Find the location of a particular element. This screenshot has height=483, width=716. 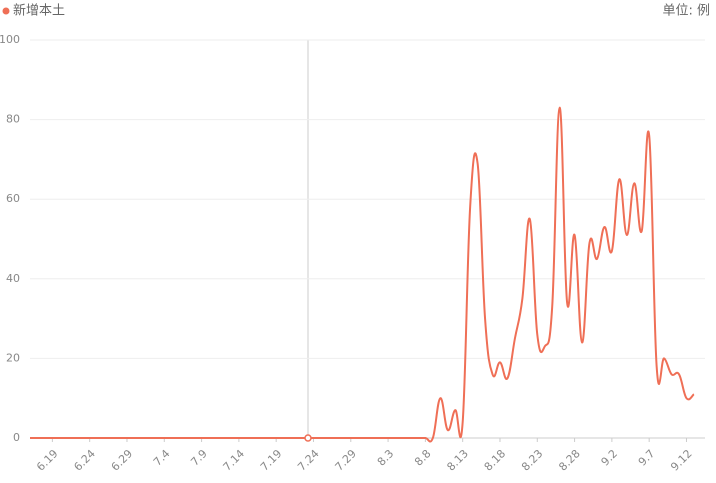

x-tick-label: 7.4 is located at coordinates (162, 458).